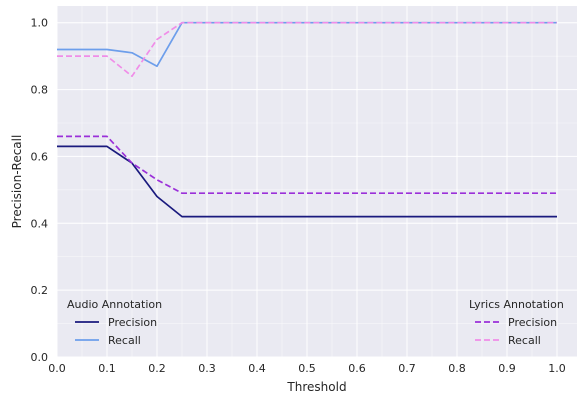 This screenshot has height=395, width=579. I want to click on x-tick-label: 0.8, so click(457, 368).